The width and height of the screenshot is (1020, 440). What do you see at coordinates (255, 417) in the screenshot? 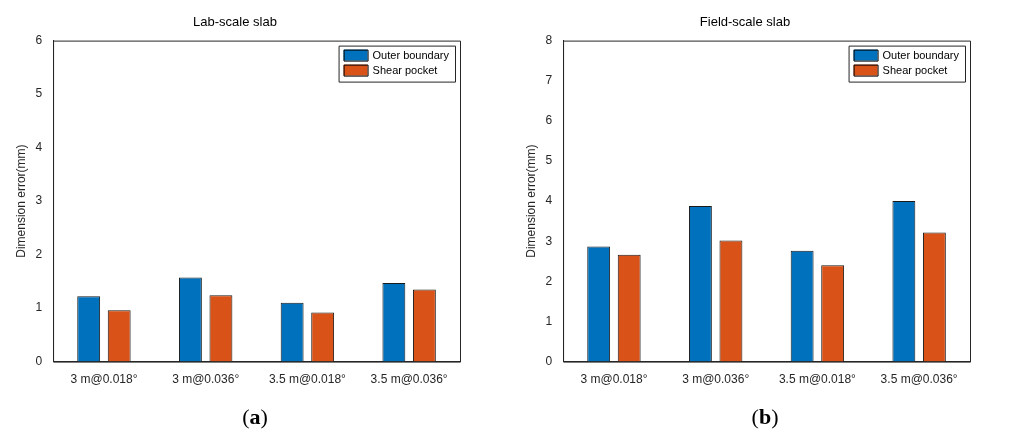
I see `text: (a)` at bounding box center [255, 417].